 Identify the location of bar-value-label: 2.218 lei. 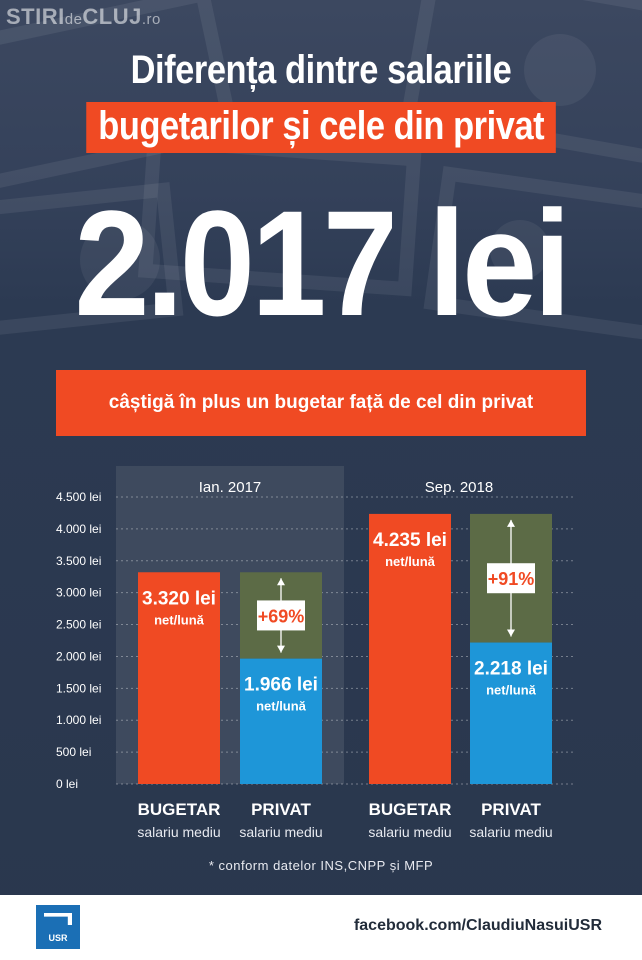
(511, 669).